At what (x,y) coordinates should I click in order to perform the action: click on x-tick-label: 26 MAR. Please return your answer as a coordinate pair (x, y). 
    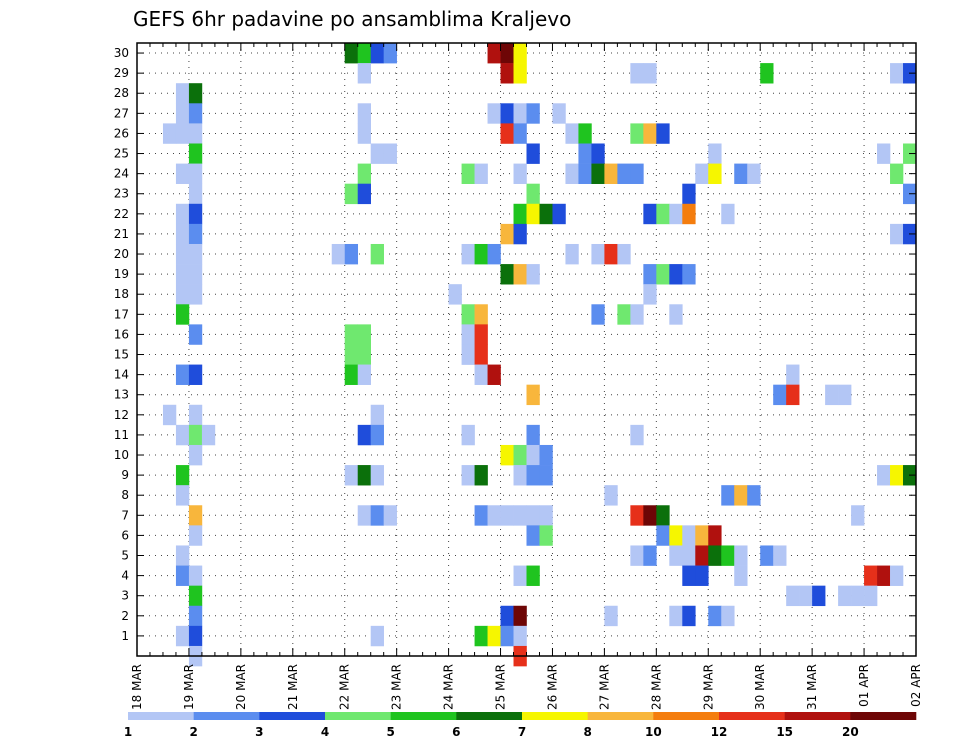
    Looking at the image, I should click on (552, 687).